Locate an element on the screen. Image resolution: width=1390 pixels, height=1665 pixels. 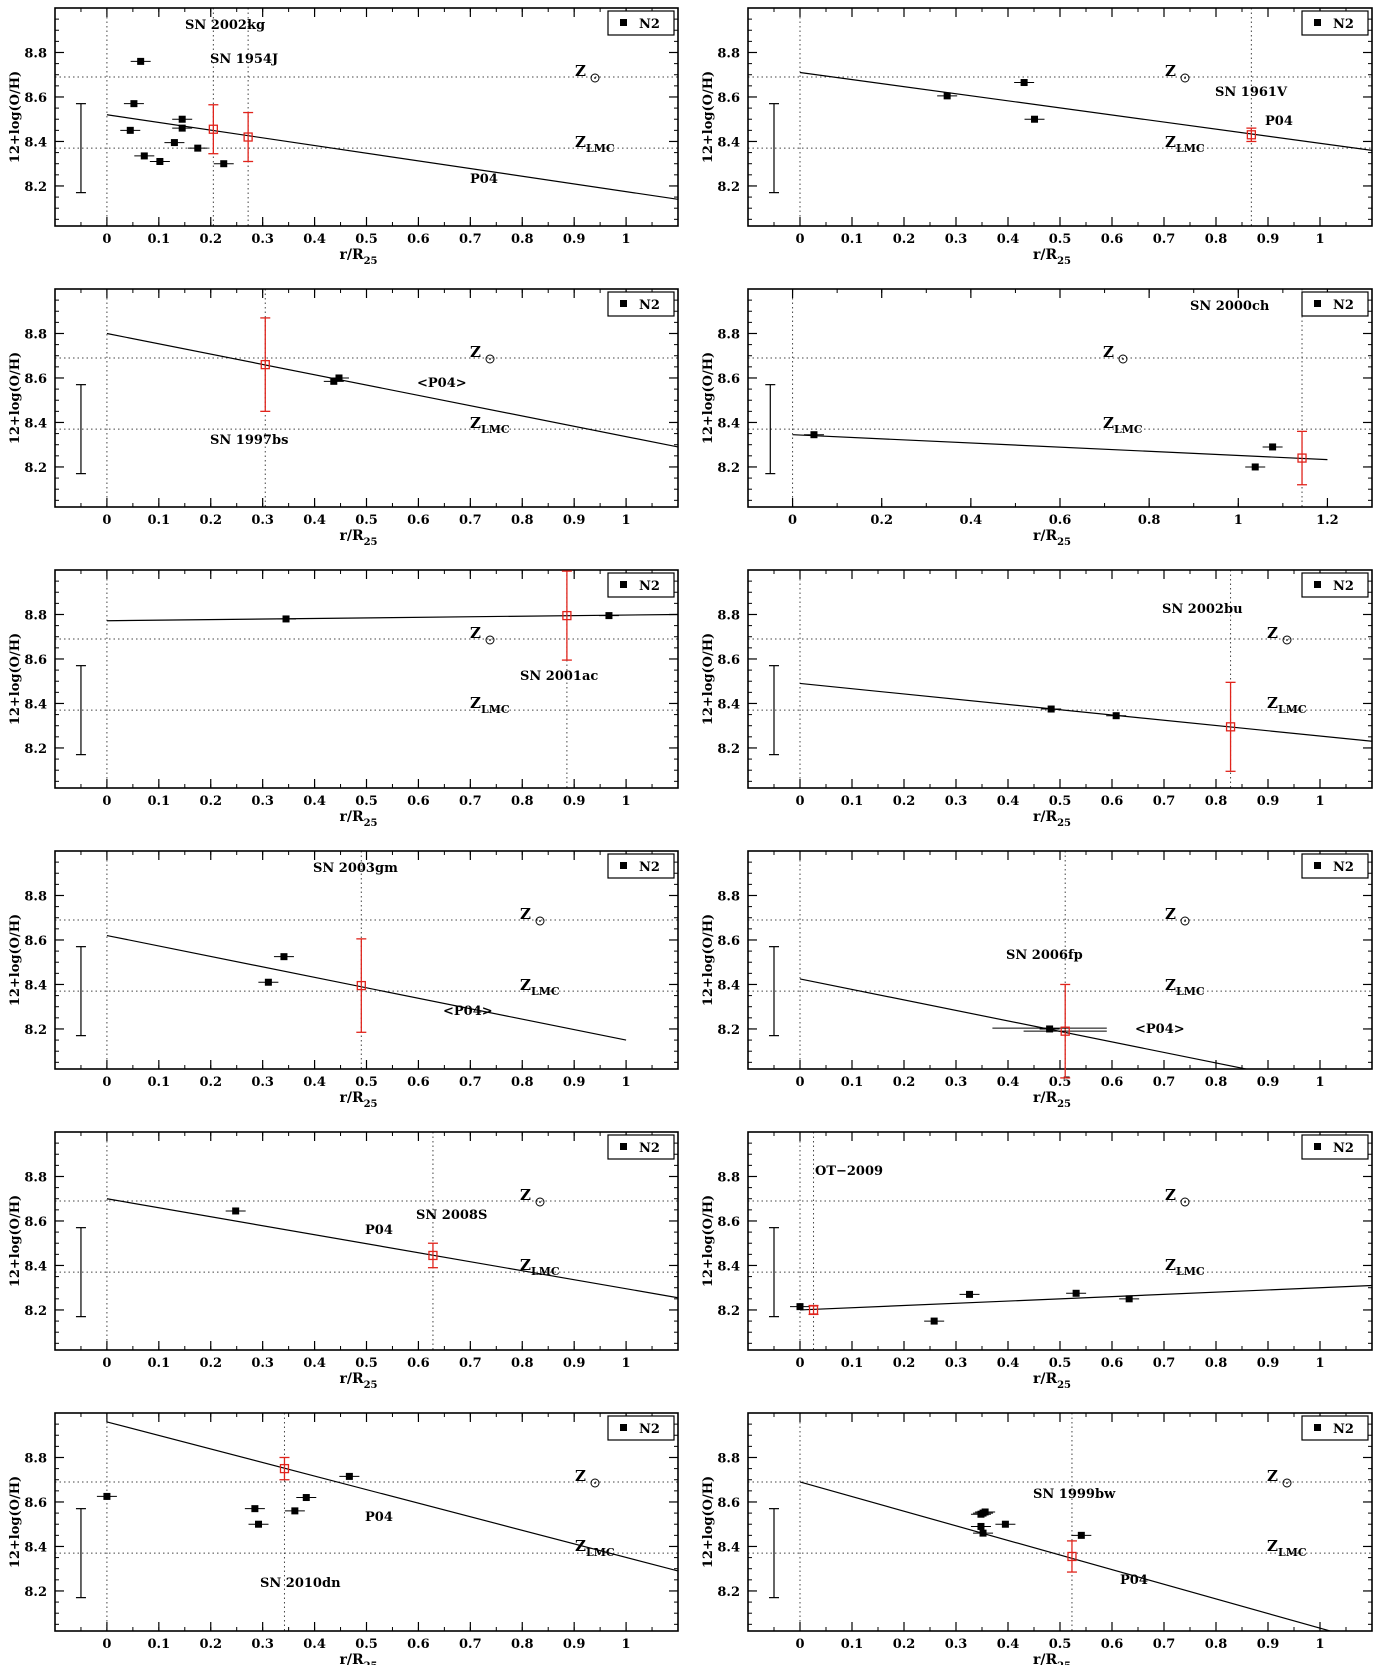
sn-label: SN 2010dn is located at coordinates (300, 1583).